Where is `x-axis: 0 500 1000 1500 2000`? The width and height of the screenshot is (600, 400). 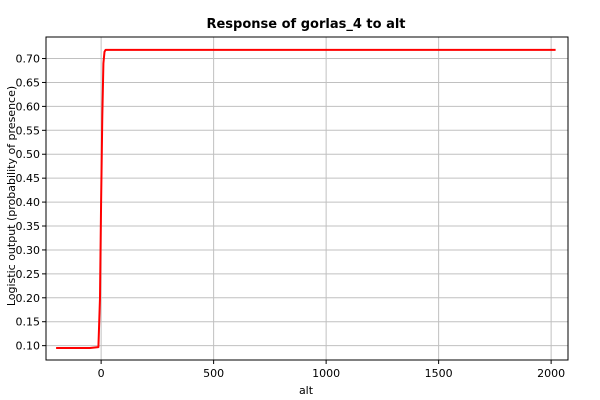 x-axis: 0 500 1000 1500 2000 is located at coordinates (331, 370).